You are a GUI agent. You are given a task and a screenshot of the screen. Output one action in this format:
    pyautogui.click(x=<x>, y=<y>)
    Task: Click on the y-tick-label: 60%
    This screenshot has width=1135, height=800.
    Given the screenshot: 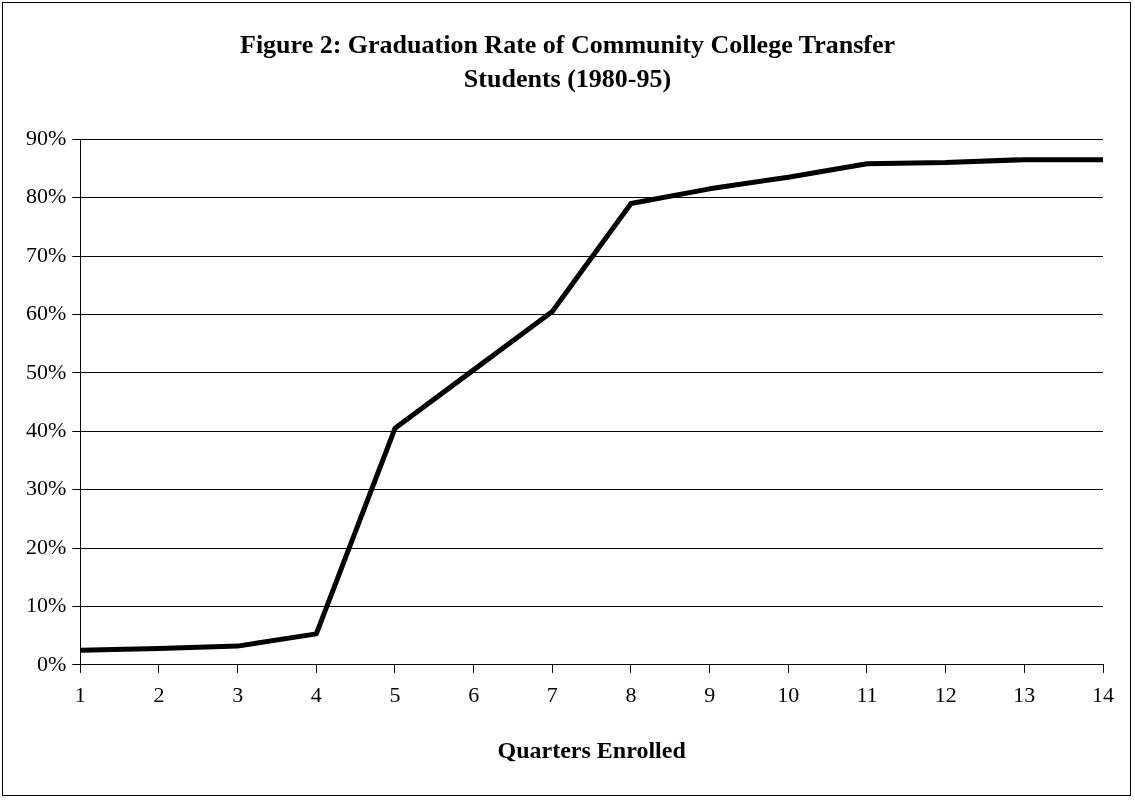 What is the action you would take?
    pyautogui.click(x=46, y=313)
    